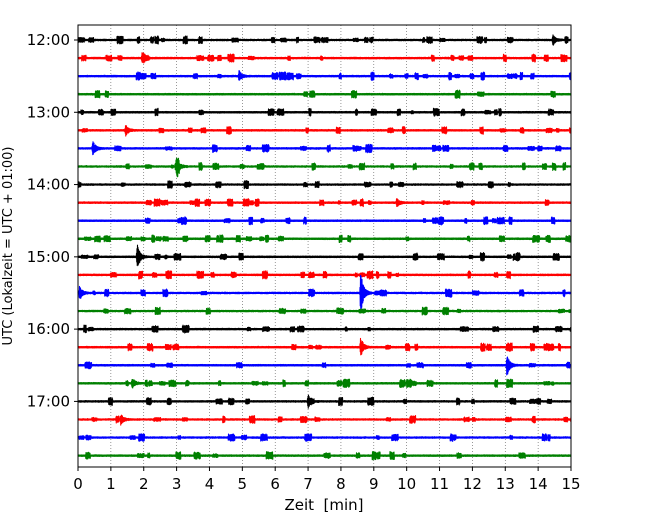 This screenshot has width=650, height=520. What do you see at coordinates (48, 401) in the screenshot?
I see `y-tick-label: 17:00` at bounding box center [48, 401].